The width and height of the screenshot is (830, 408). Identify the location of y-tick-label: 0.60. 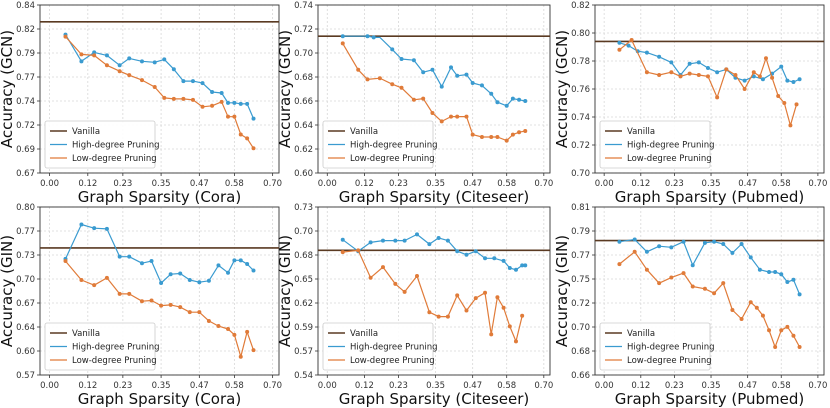
(25, 352).